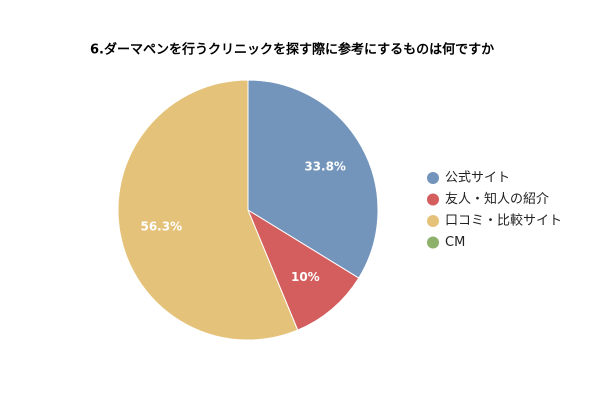 The width and height of the screenshot is (600, 400). I want to click on chart-title: 6.ダーマペンを行うクリニックを探す際に参考にするものは何ですか, so click(292, 50).